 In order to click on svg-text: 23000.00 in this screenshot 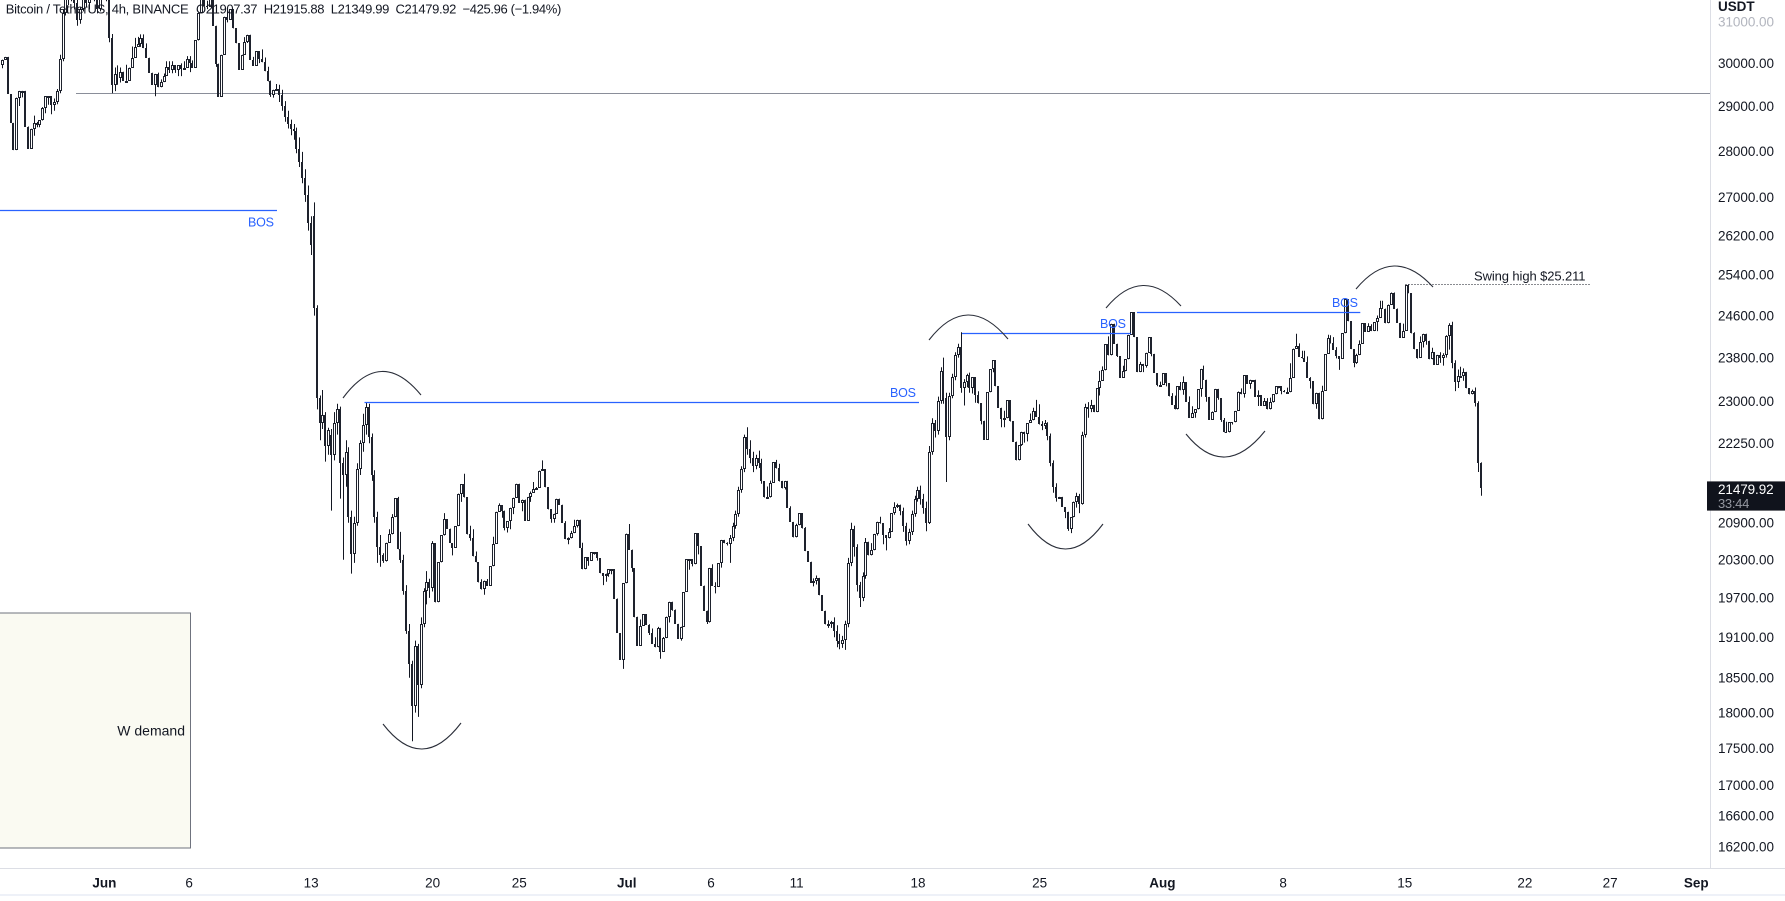, I will do `click(1746, 401)`.